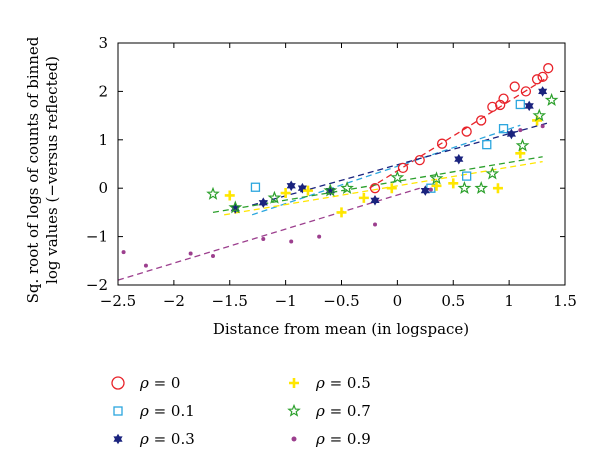  What do you see at coordinates (118, 301) in the screenshot?
I see `x-tick-label: −2.5` at bounding box center [118, 301].